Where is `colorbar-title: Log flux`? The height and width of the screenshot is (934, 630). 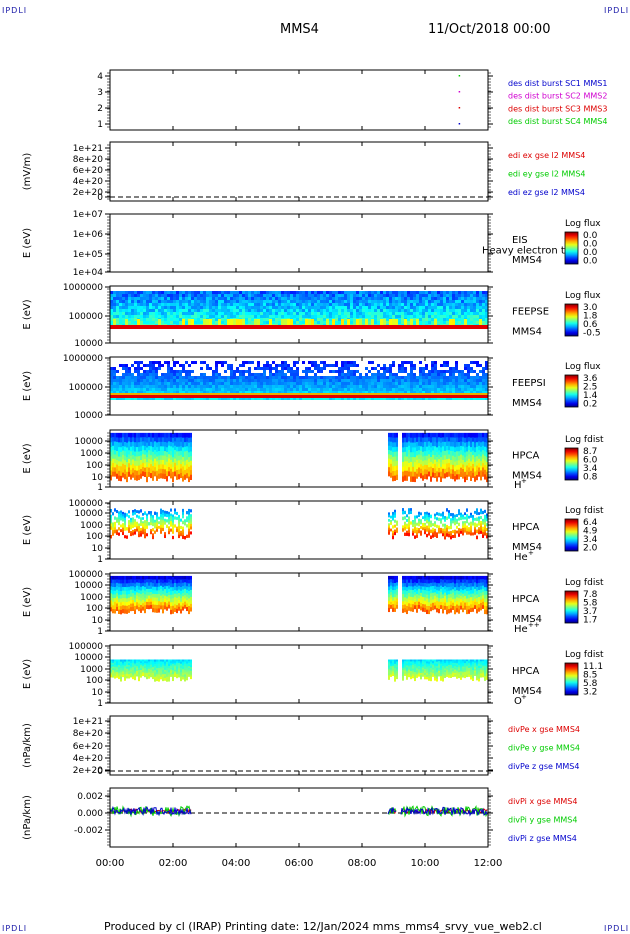
colorbar-title: Log flux is located at coordinates (583, 296).